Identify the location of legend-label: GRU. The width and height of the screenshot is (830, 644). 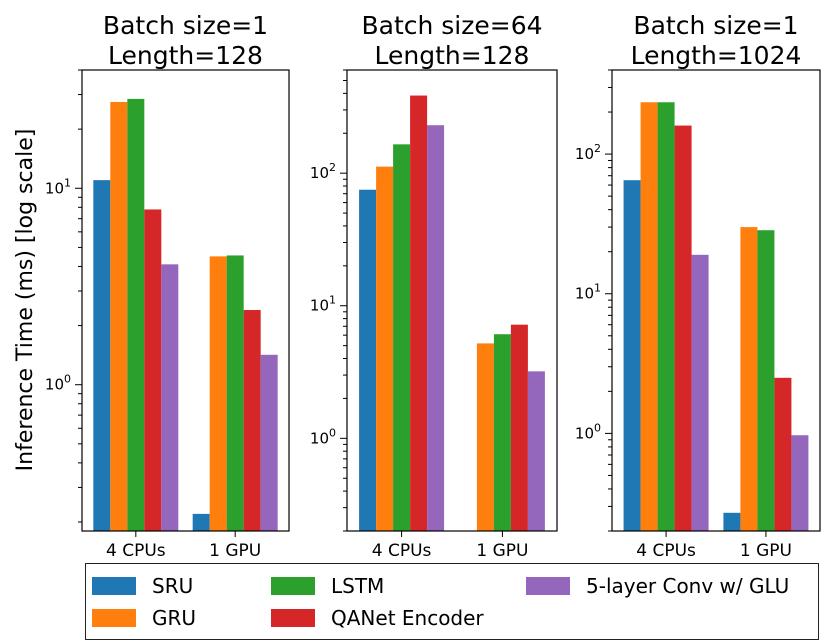
(174, 618).